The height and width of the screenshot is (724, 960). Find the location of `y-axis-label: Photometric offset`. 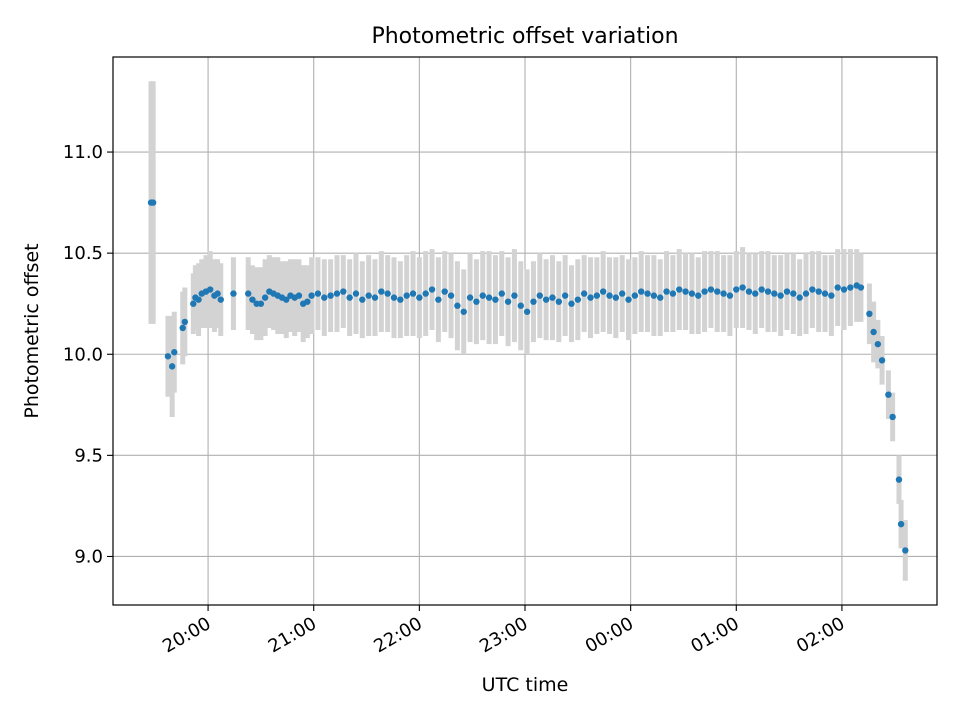

y-axis-label: Photometric offset is located at coordinates (32, 330).